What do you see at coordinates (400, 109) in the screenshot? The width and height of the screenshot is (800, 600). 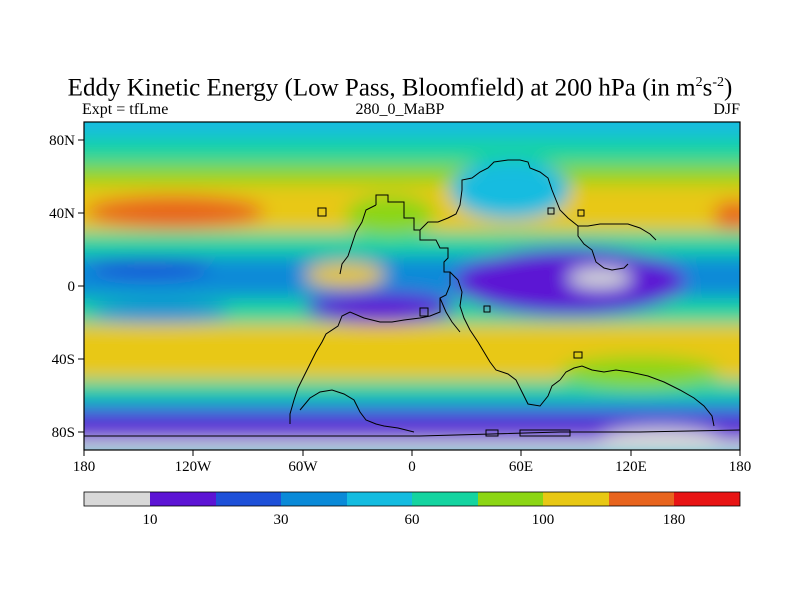 I see `case-label: 280_0_MaBP` at bounding box center [400, 109].